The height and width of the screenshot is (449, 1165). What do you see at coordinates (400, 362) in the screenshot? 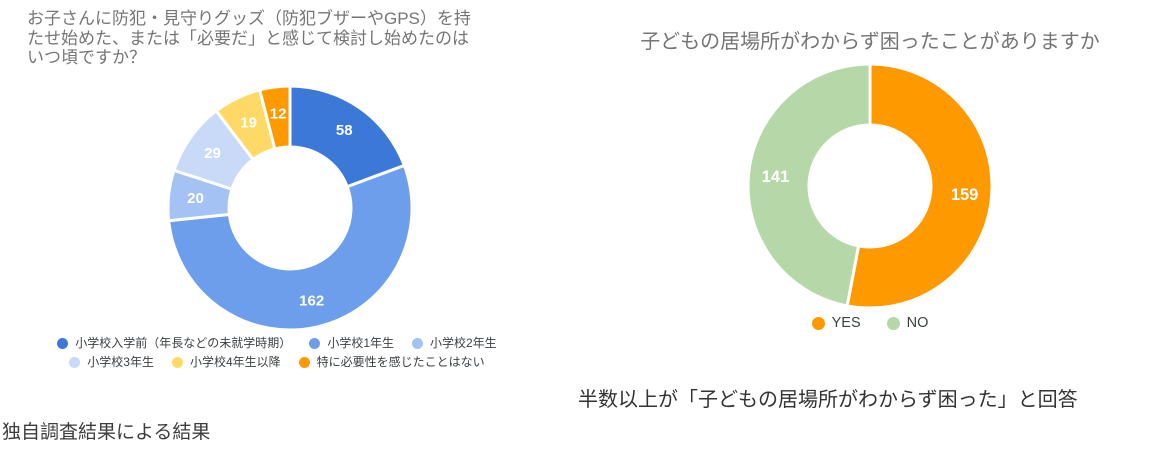
I see `legend-label: 特に必要性を感じたことはない` at bounding box center [400, 362].